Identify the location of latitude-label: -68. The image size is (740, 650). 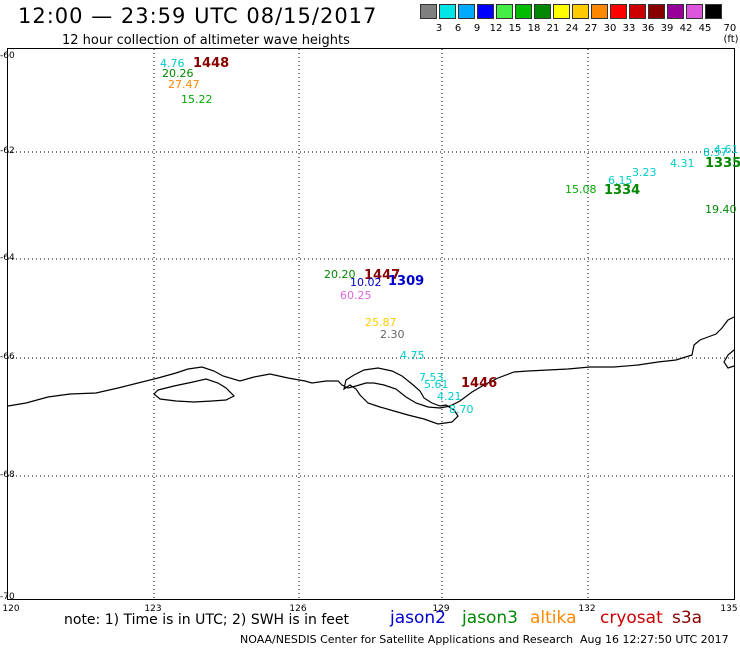
(7, 475).